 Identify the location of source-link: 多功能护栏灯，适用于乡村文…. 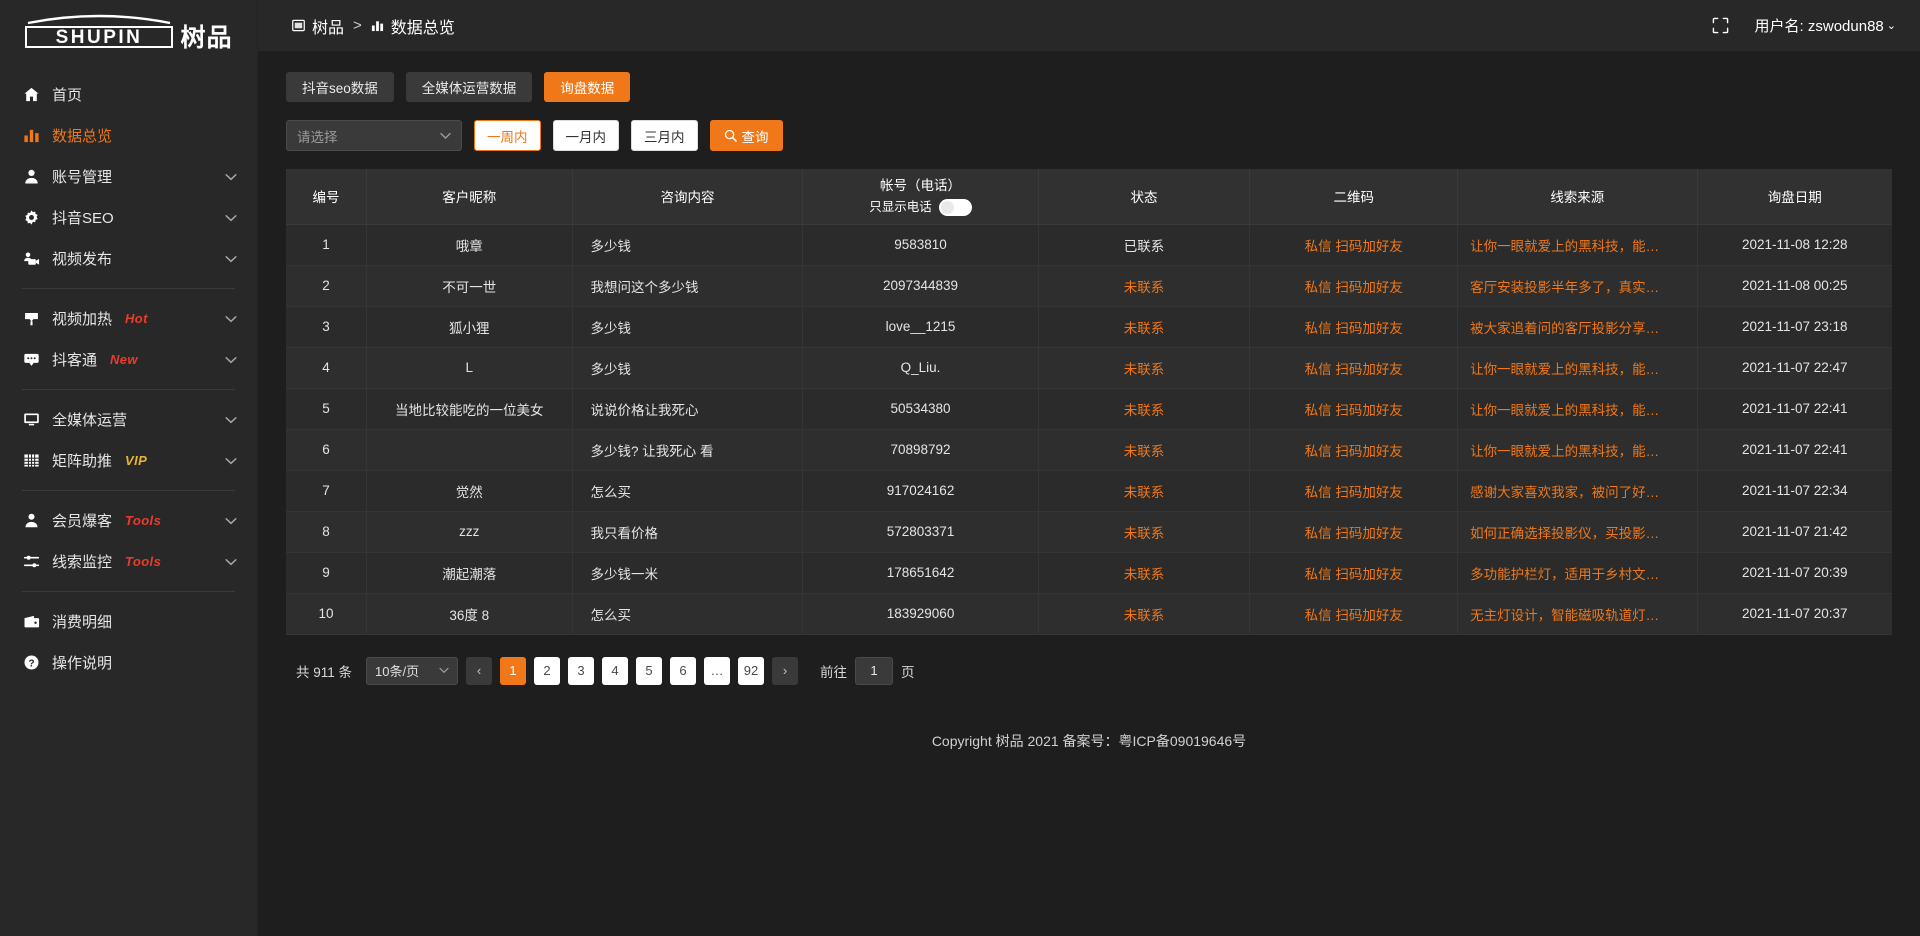
(1565, 574).